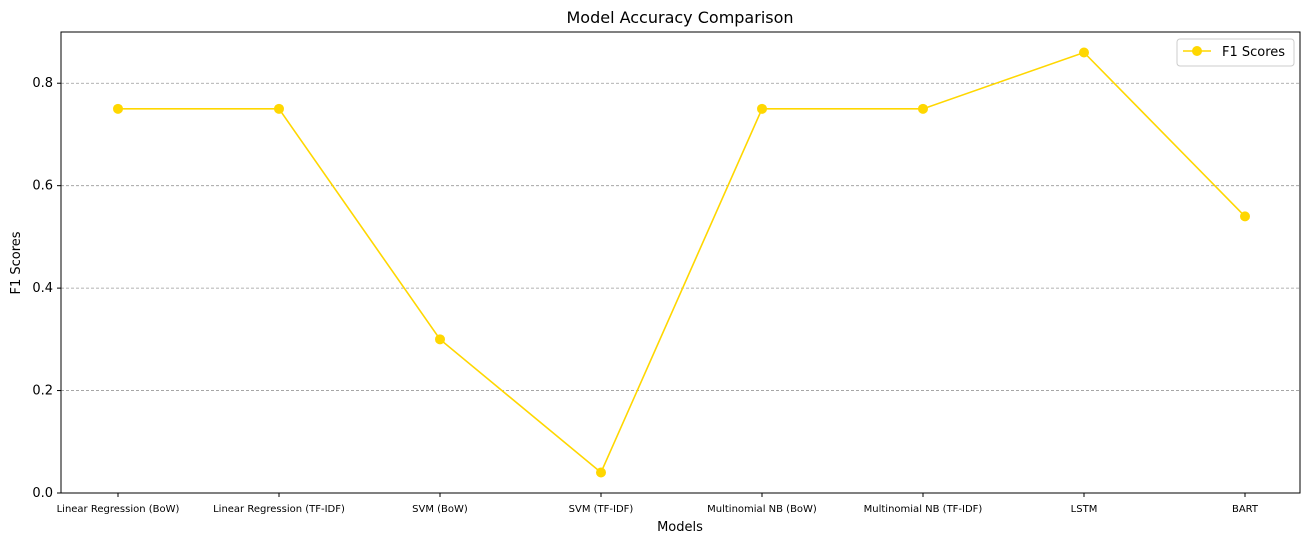  What do you see at coordinates (42, 493) in the screenshot?
I see `y-tick-label: 0.0` at bounding box center [42, 493].